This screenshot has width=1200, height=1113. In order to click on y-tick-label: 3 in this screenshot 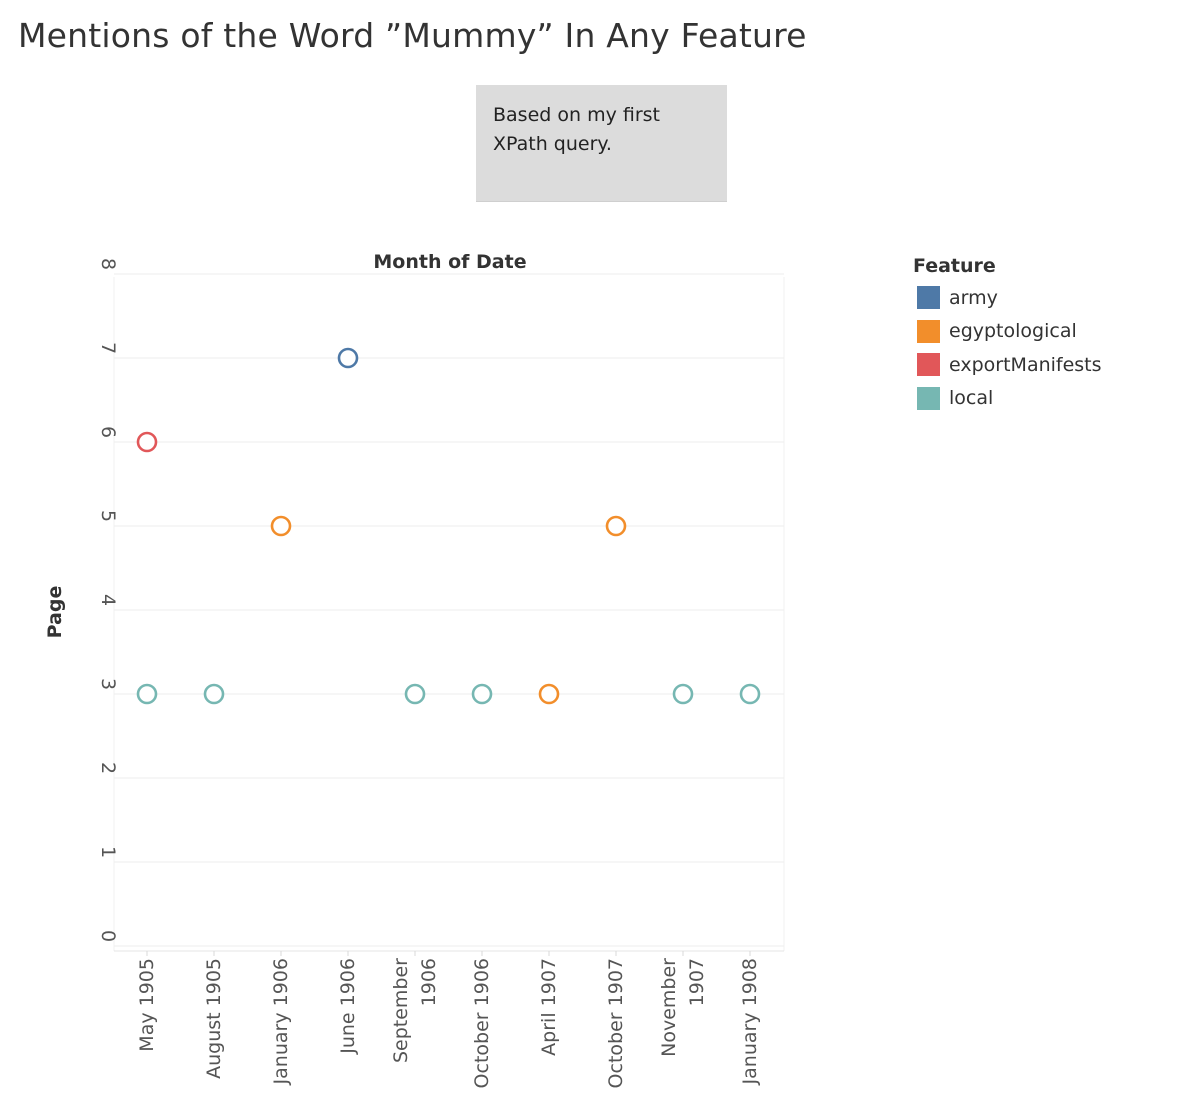, I will do `click(108, 684)`.